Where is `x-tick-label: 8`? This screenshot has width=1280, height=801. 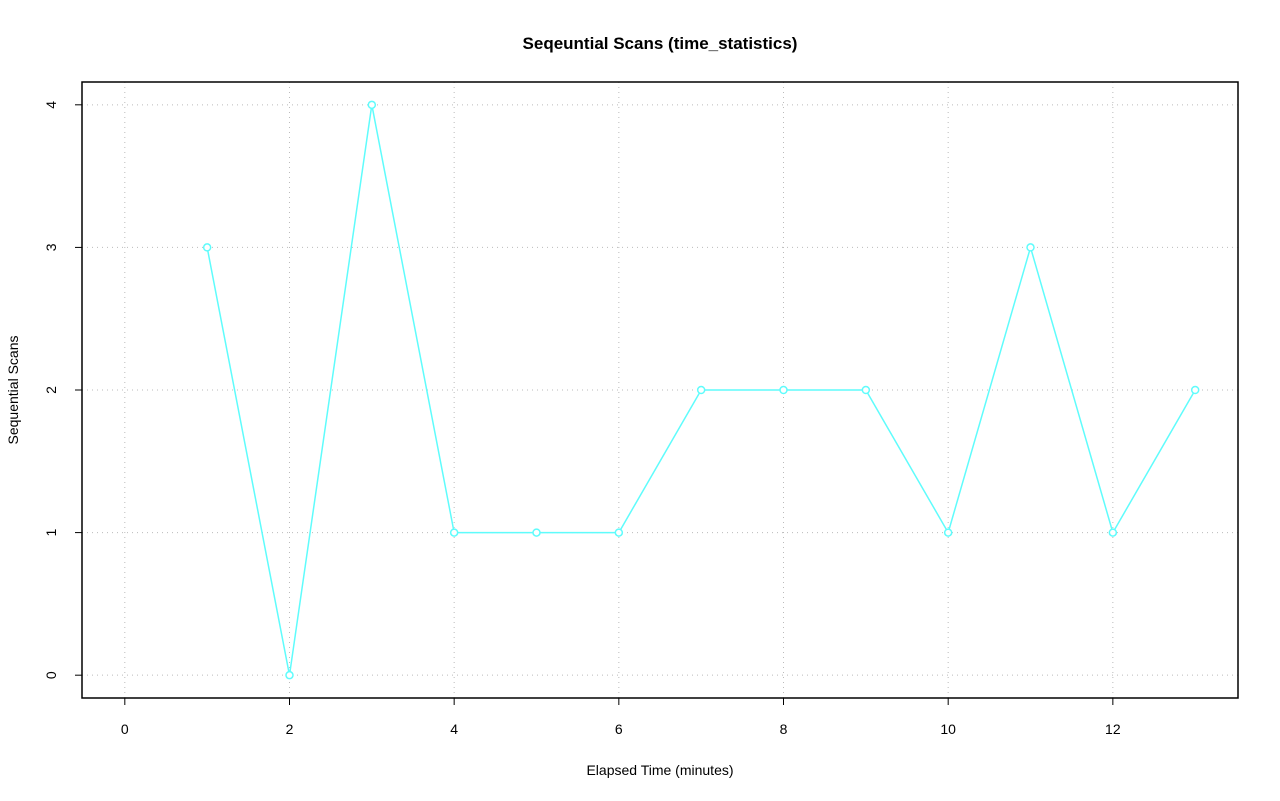 x-tick-label: 8 is located at coordinates (784, 729).